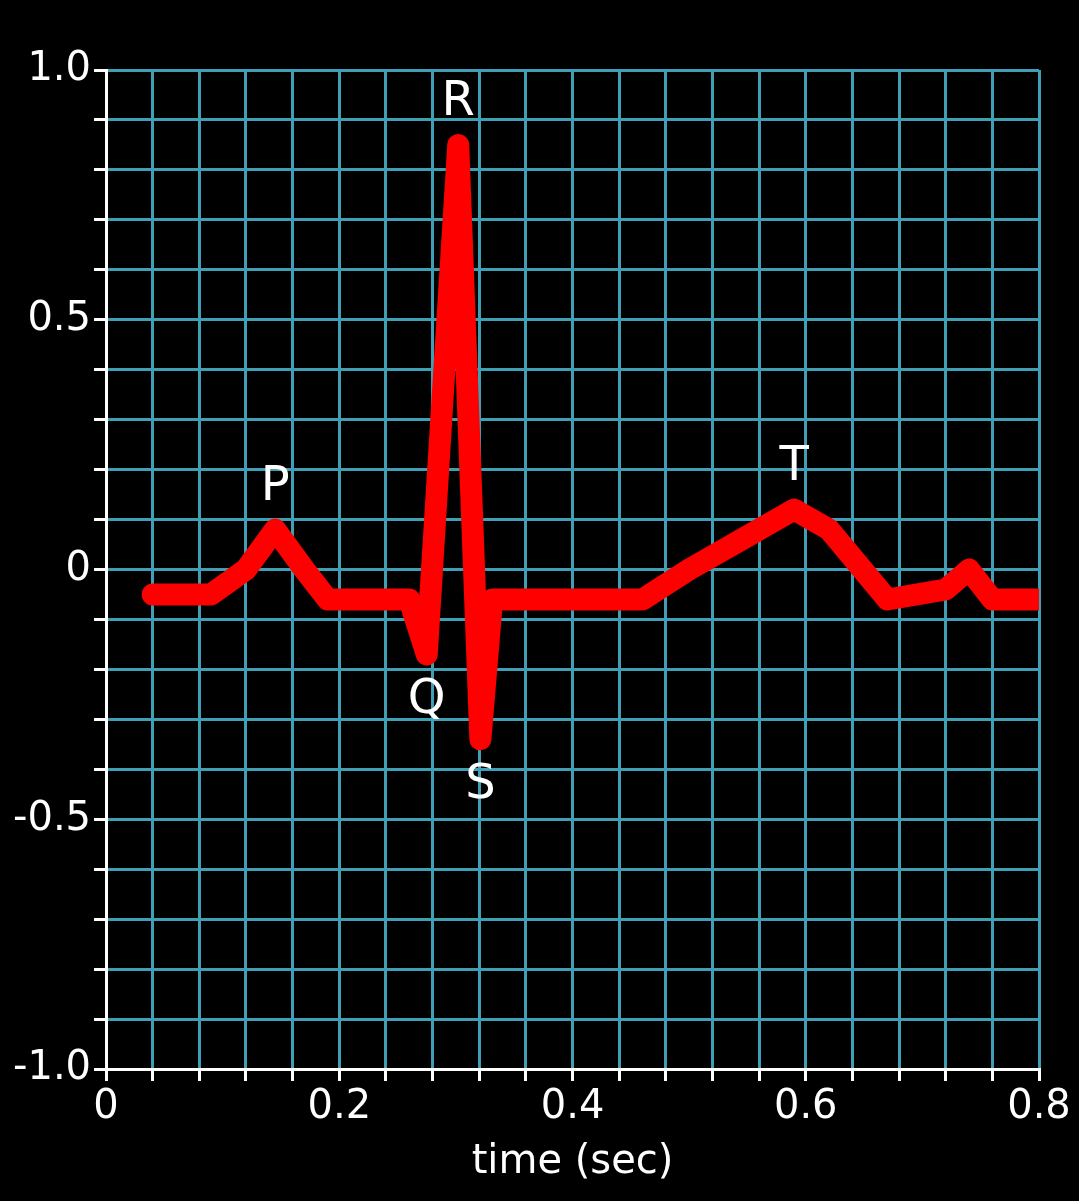 The image size is (1079, 1201). I want to click on x-tick-label: 0.8, so click(1039, 1104).